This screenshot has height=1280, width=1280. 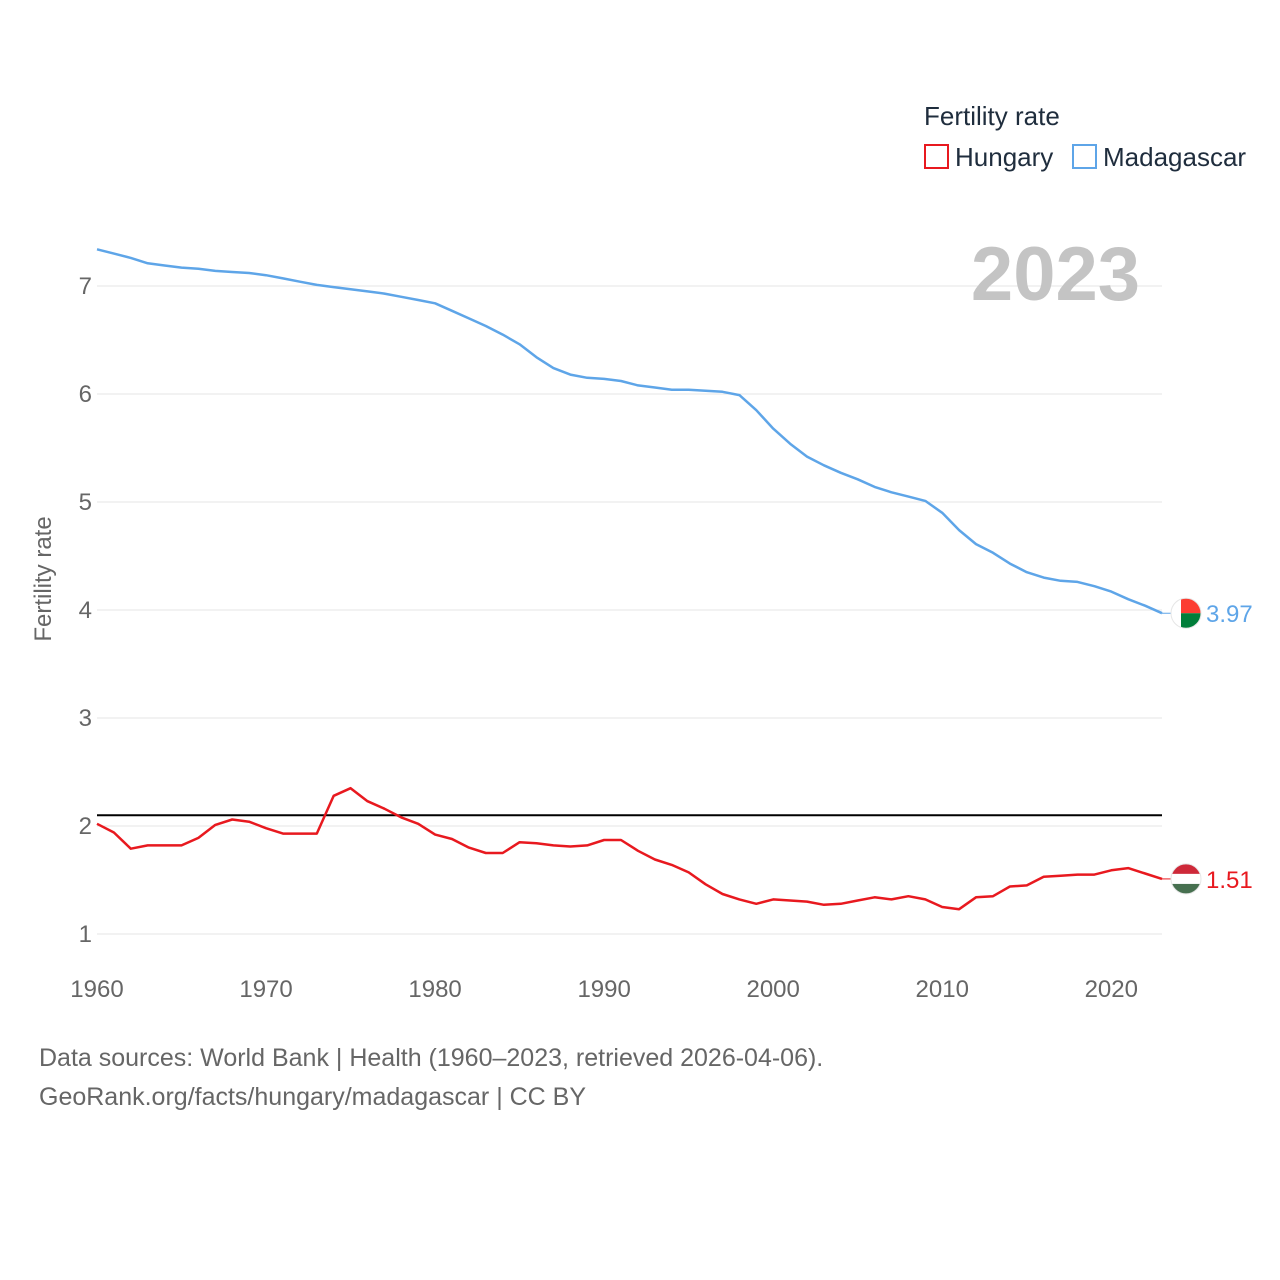 What do you see at coordinates (434, 989) in the screenshot?
I see `x-tick-label: 1980` at bounding box center [434, 989].